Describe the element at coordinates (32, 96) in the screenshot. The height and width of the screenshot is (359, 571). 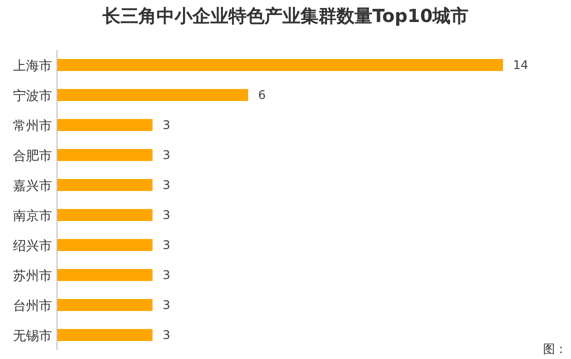
I see `y-tick-label: 宁波市` at that location.